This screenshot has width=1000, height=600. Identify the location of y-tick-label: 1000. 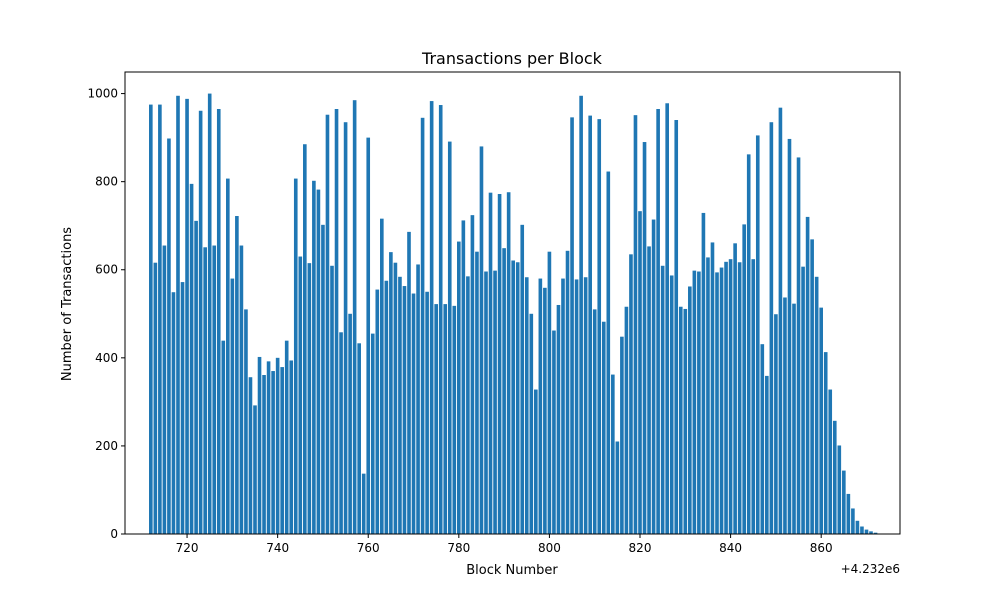
(102, 94).